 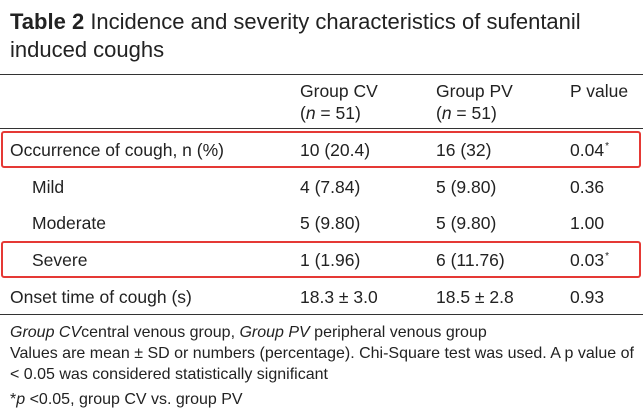 I want to click on row-label: Moderate, so click(x=69, y=223).